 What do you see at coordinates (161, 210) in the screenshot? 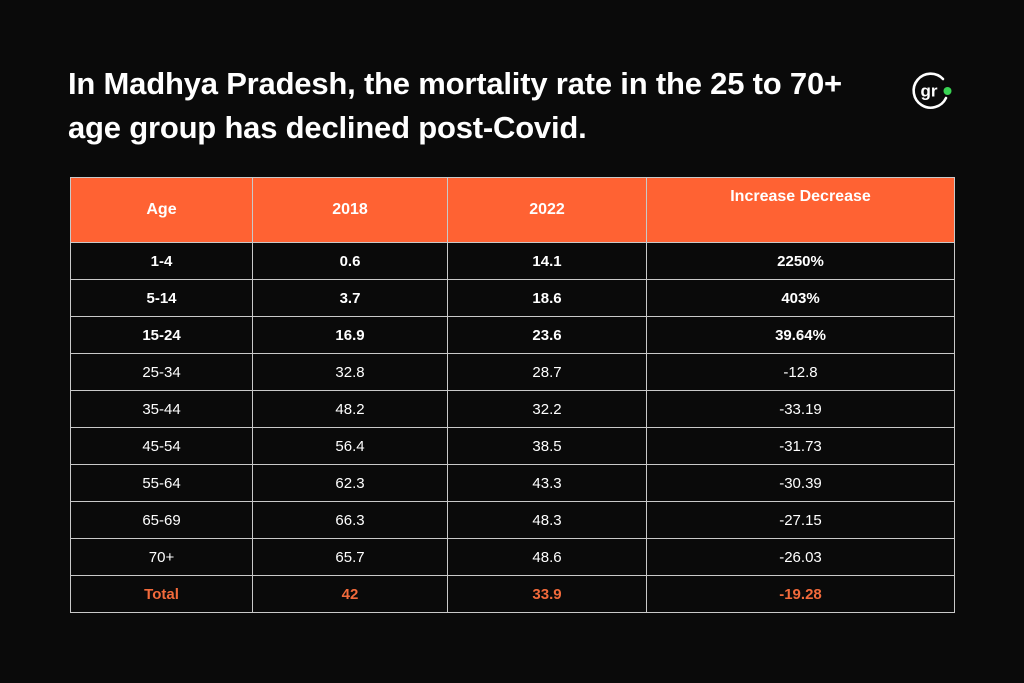
I see `header-age: Age` at bounding box center [161, 210].